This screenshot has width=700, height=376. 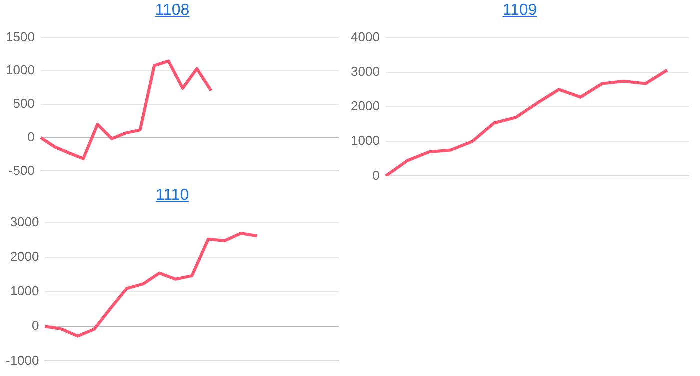 I want to click on chart-title: 1110, so click(x=172, y=196).